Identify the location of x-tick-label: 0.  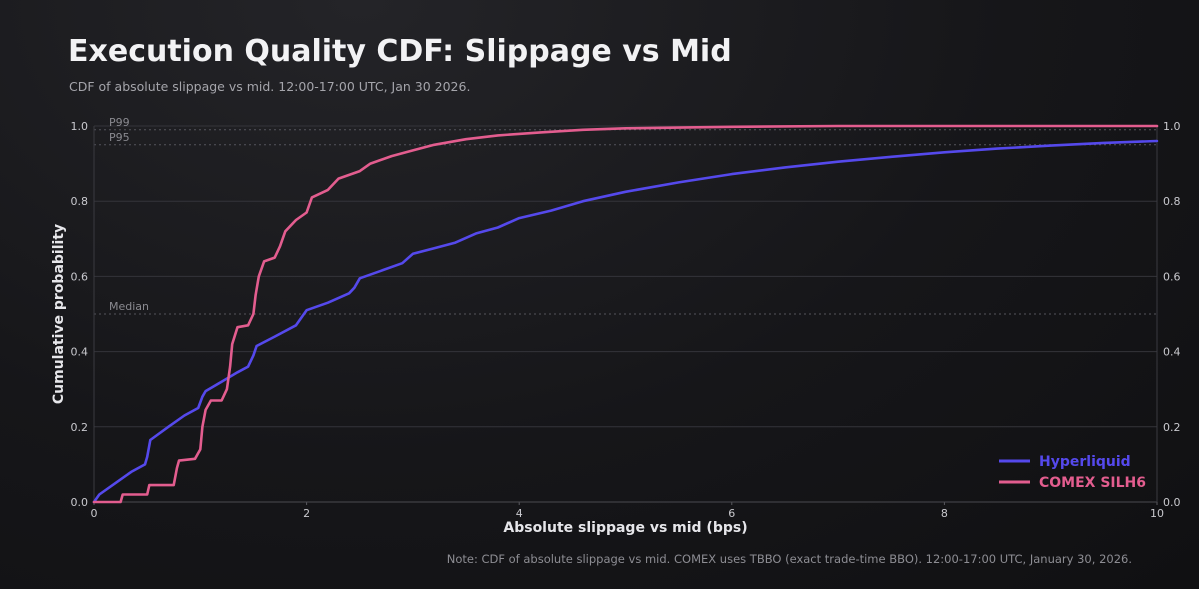
(94, 513).